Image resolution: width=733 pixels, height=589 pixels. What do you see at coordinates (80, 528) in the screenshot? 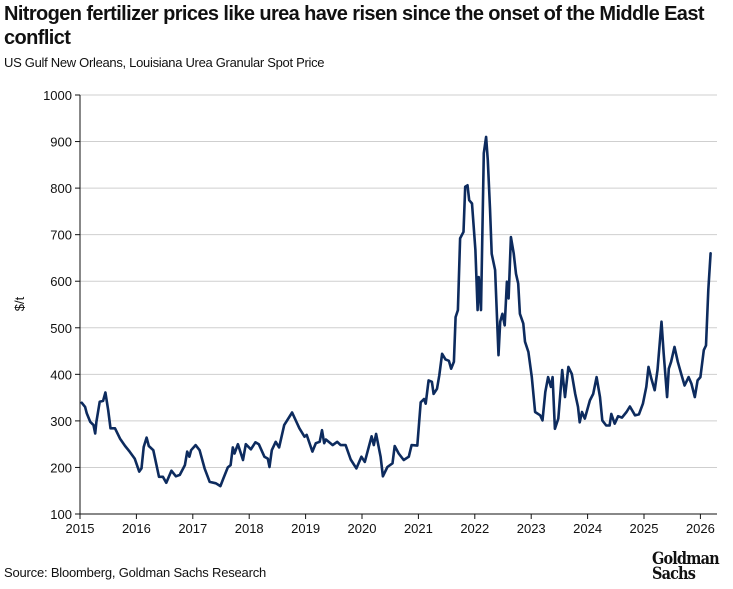
I see `x-tick-label: 2015` at bounding box center [80, 528].